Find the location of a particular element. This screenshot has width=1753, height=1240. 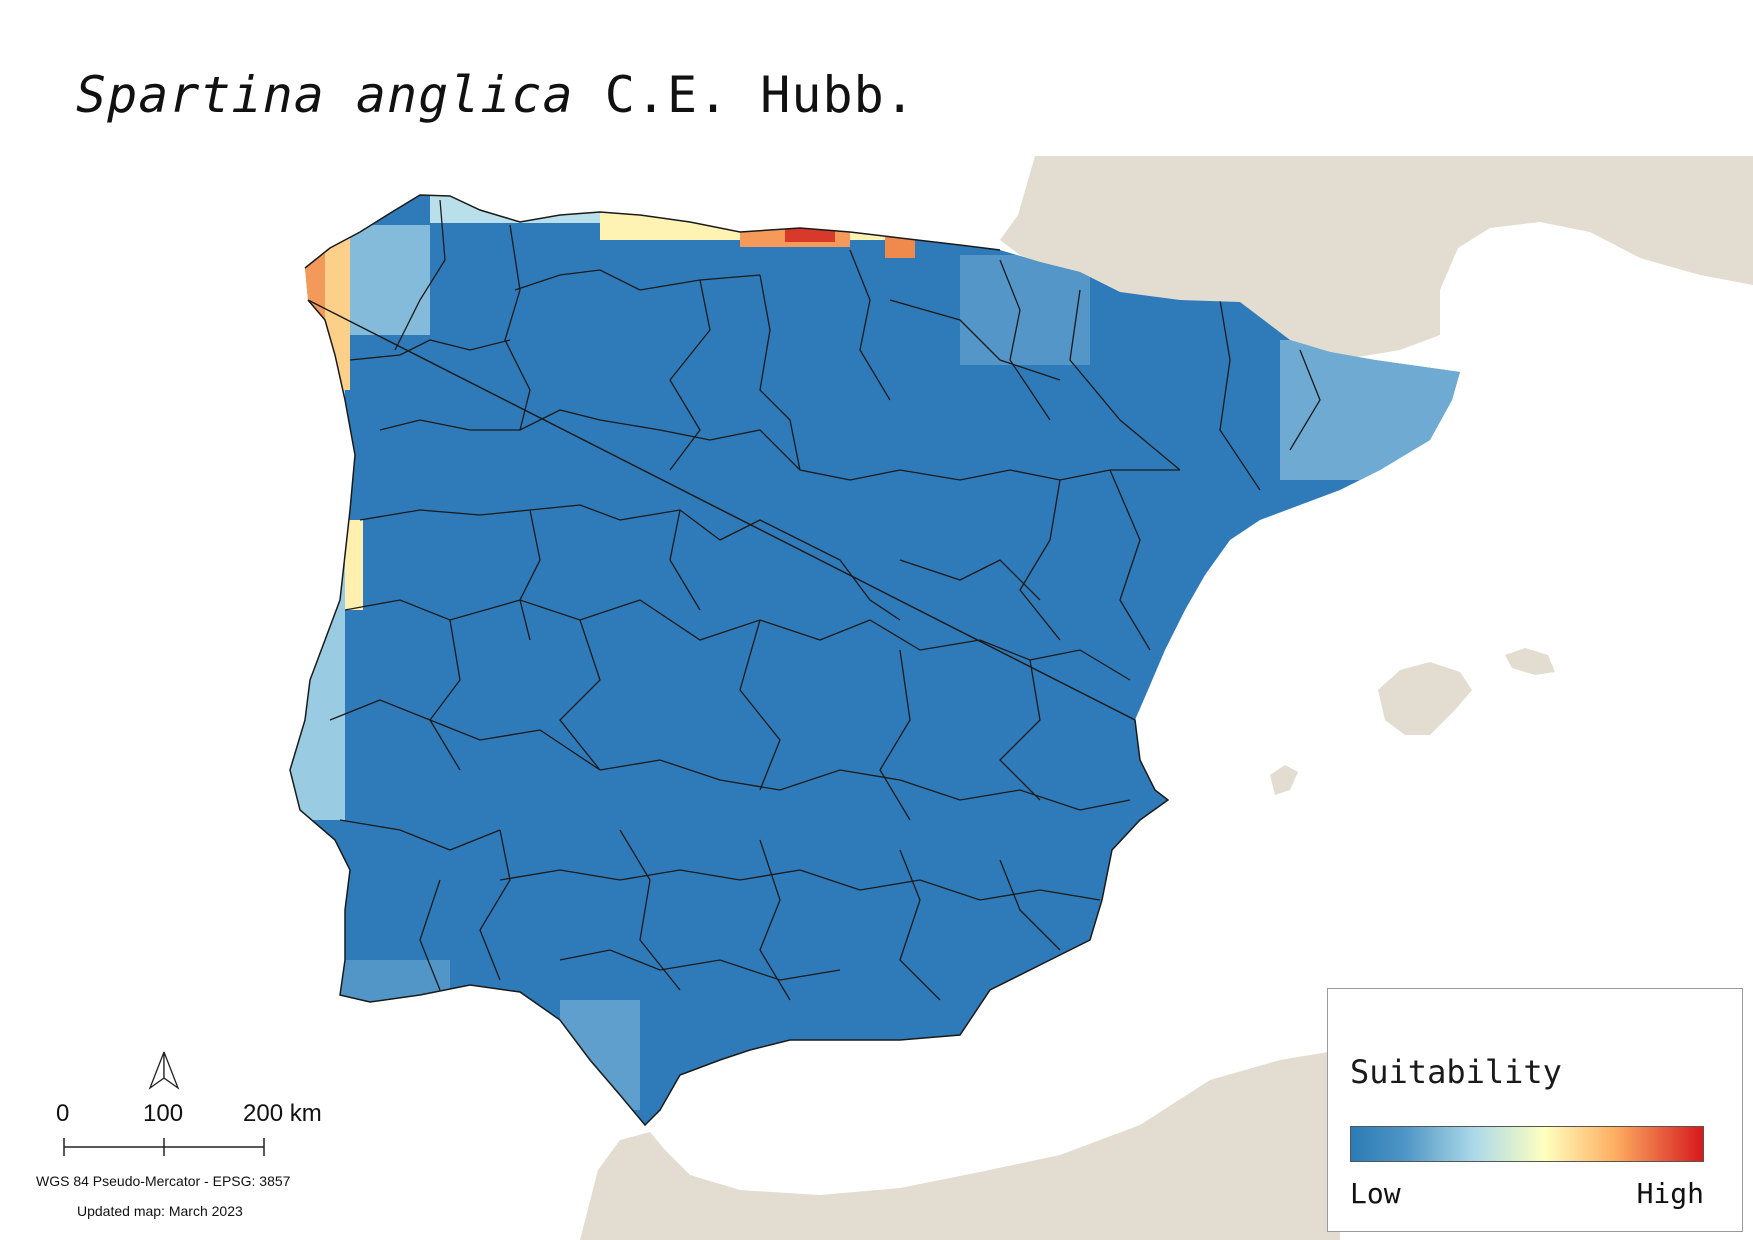

scale-label-100: 100 is located at coordinates (163, 1113).